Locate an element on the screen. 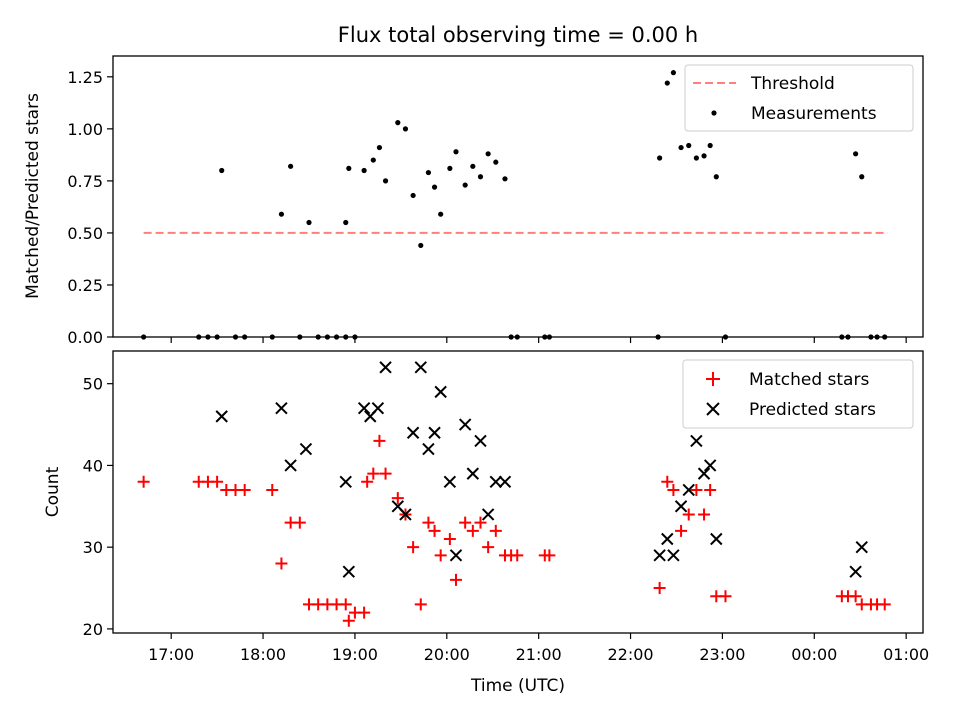 This screenshot has width=960, height=720. legend-threshold-label: Threshold is located at coordinates (792, 84).